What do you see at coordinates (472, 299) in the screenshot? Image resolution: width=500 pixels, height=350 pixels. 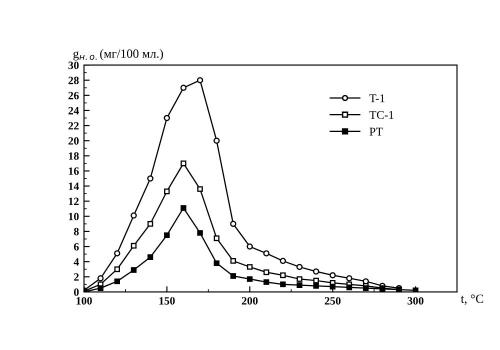 I see `x-axis-title: t, °C` at bounding box center [472, 299].